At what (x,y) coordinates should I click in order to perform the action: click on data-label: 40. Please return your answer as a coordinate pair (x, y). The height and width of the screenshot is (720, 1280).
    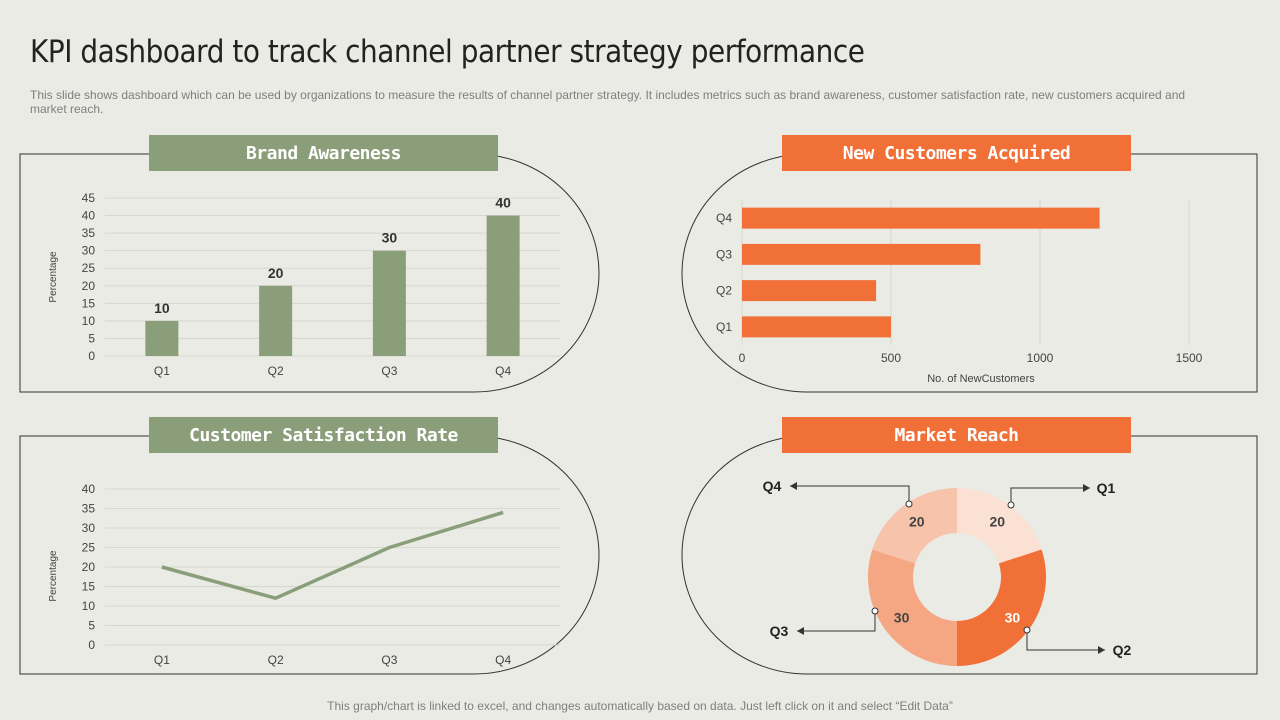
    Looking at the image, I should click on (503, 203).